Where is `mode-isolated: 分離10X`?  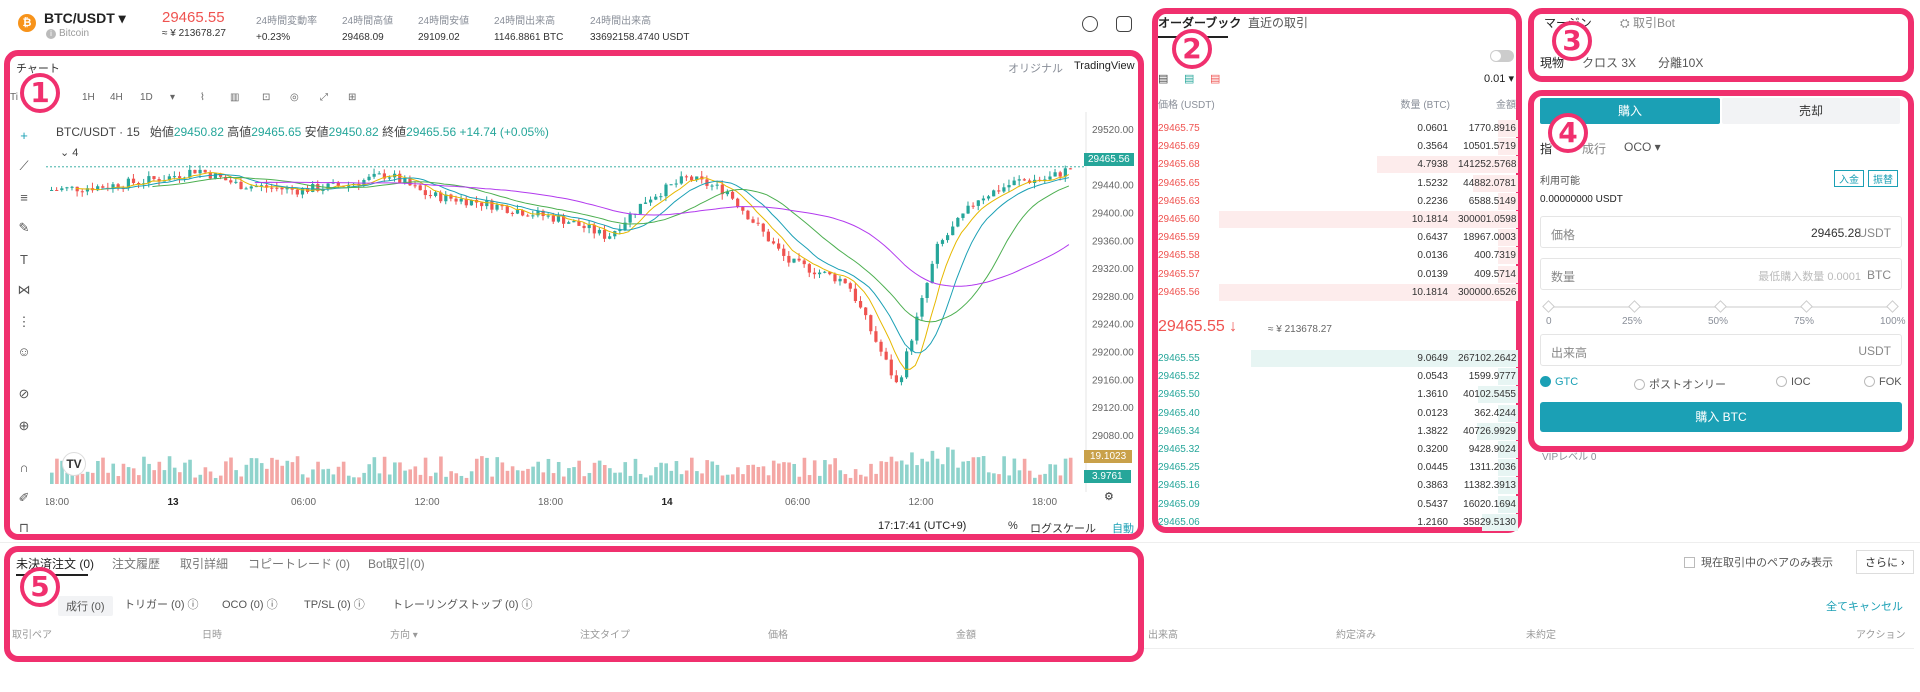 mode-isolated: 分離10X is located at coordinates (1681, 63).